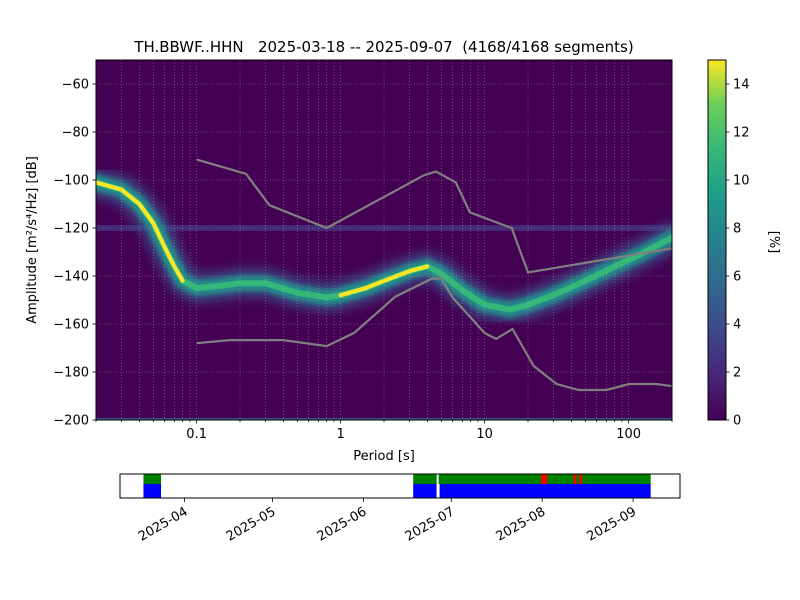  Describe the element at coordinates (75, 133) in the screenshot. I see `y-tick-label: −80` at that location.